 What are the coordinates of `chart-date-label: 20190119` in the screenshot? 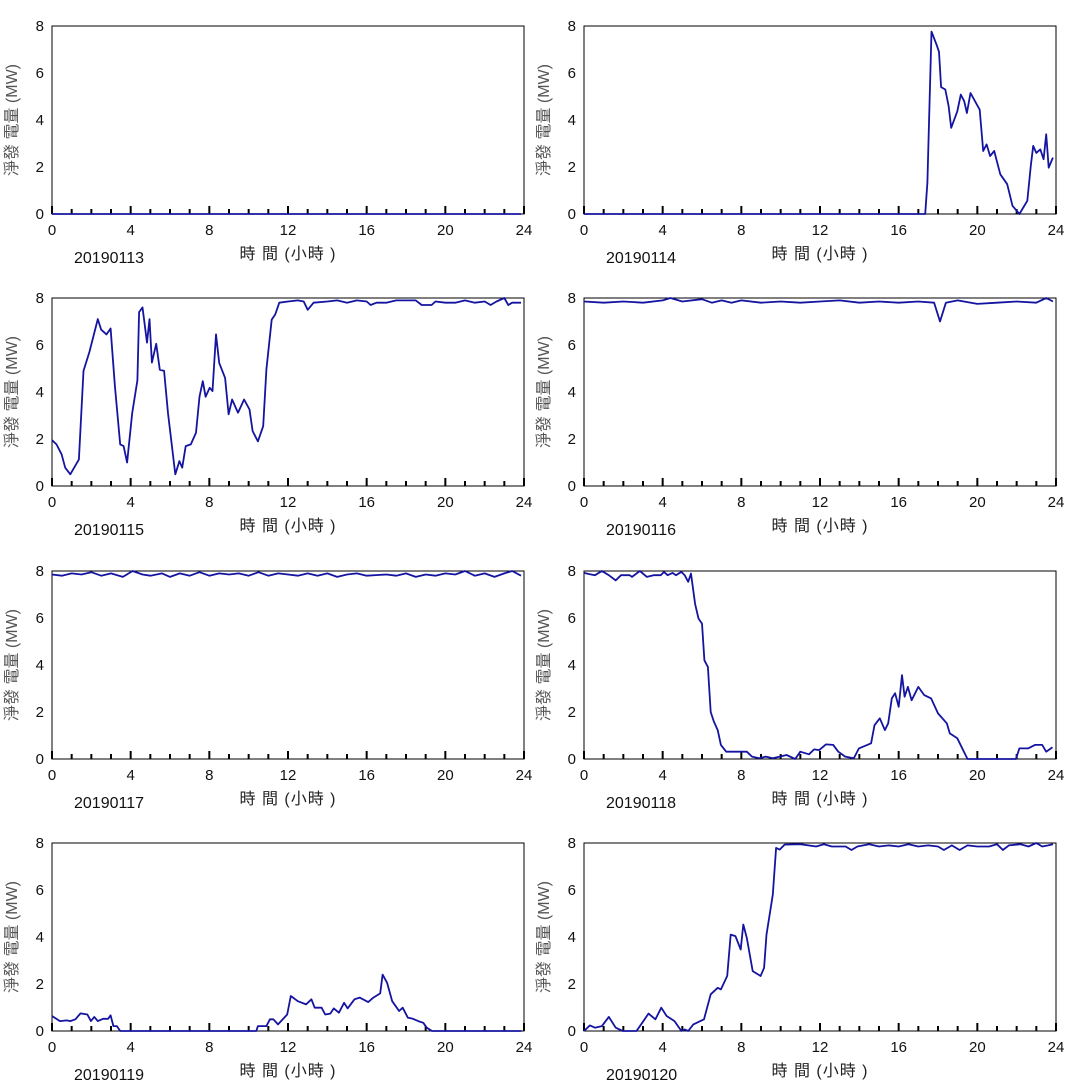 It's located at (109, 1075).